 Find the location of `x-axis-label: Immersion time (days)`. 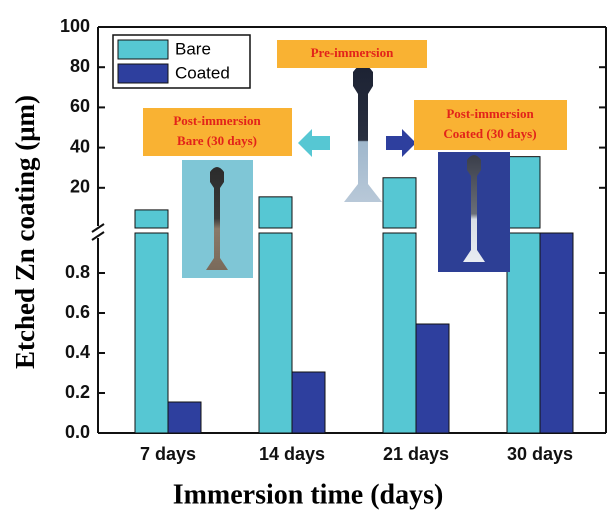

x-axis-label: Immersion time (days) is located at coordinates (308, 494).